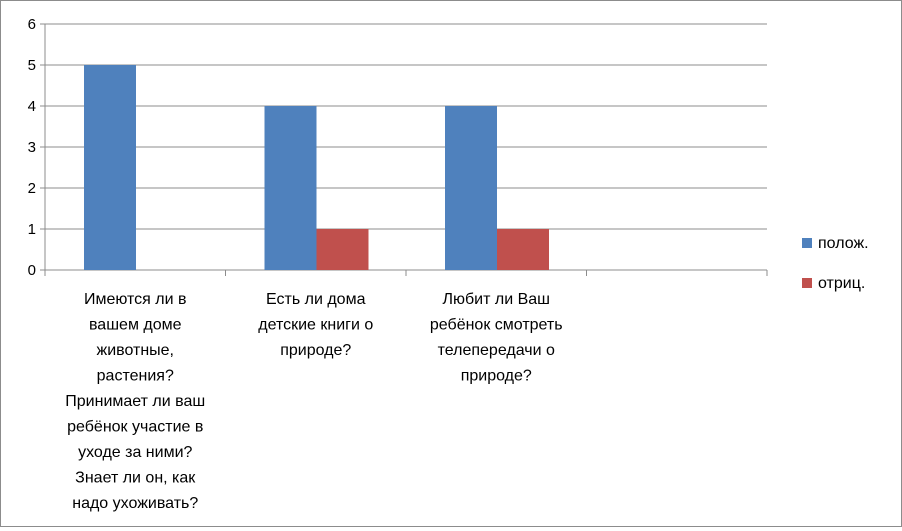 The image size is (902, 531). I want to click on x-category-label-line: Принимает ли ваш, so click(135, 401).